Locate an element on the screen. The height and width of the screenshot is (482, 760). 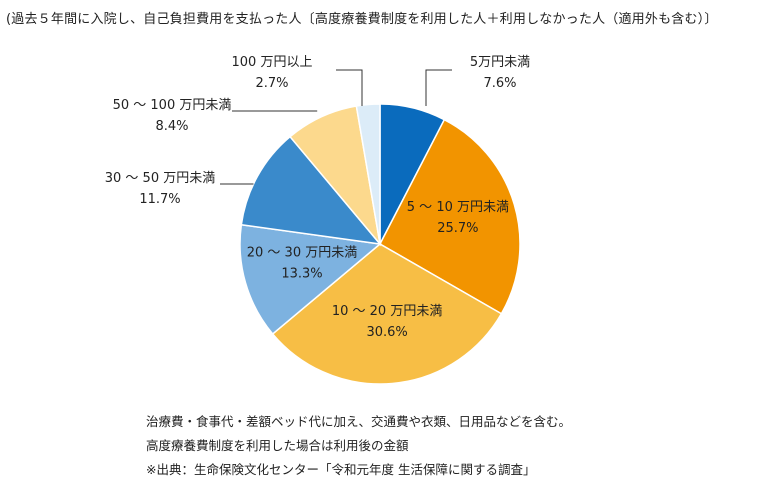
slice-value-4: 13.3% is located at coordinates (301, 273).